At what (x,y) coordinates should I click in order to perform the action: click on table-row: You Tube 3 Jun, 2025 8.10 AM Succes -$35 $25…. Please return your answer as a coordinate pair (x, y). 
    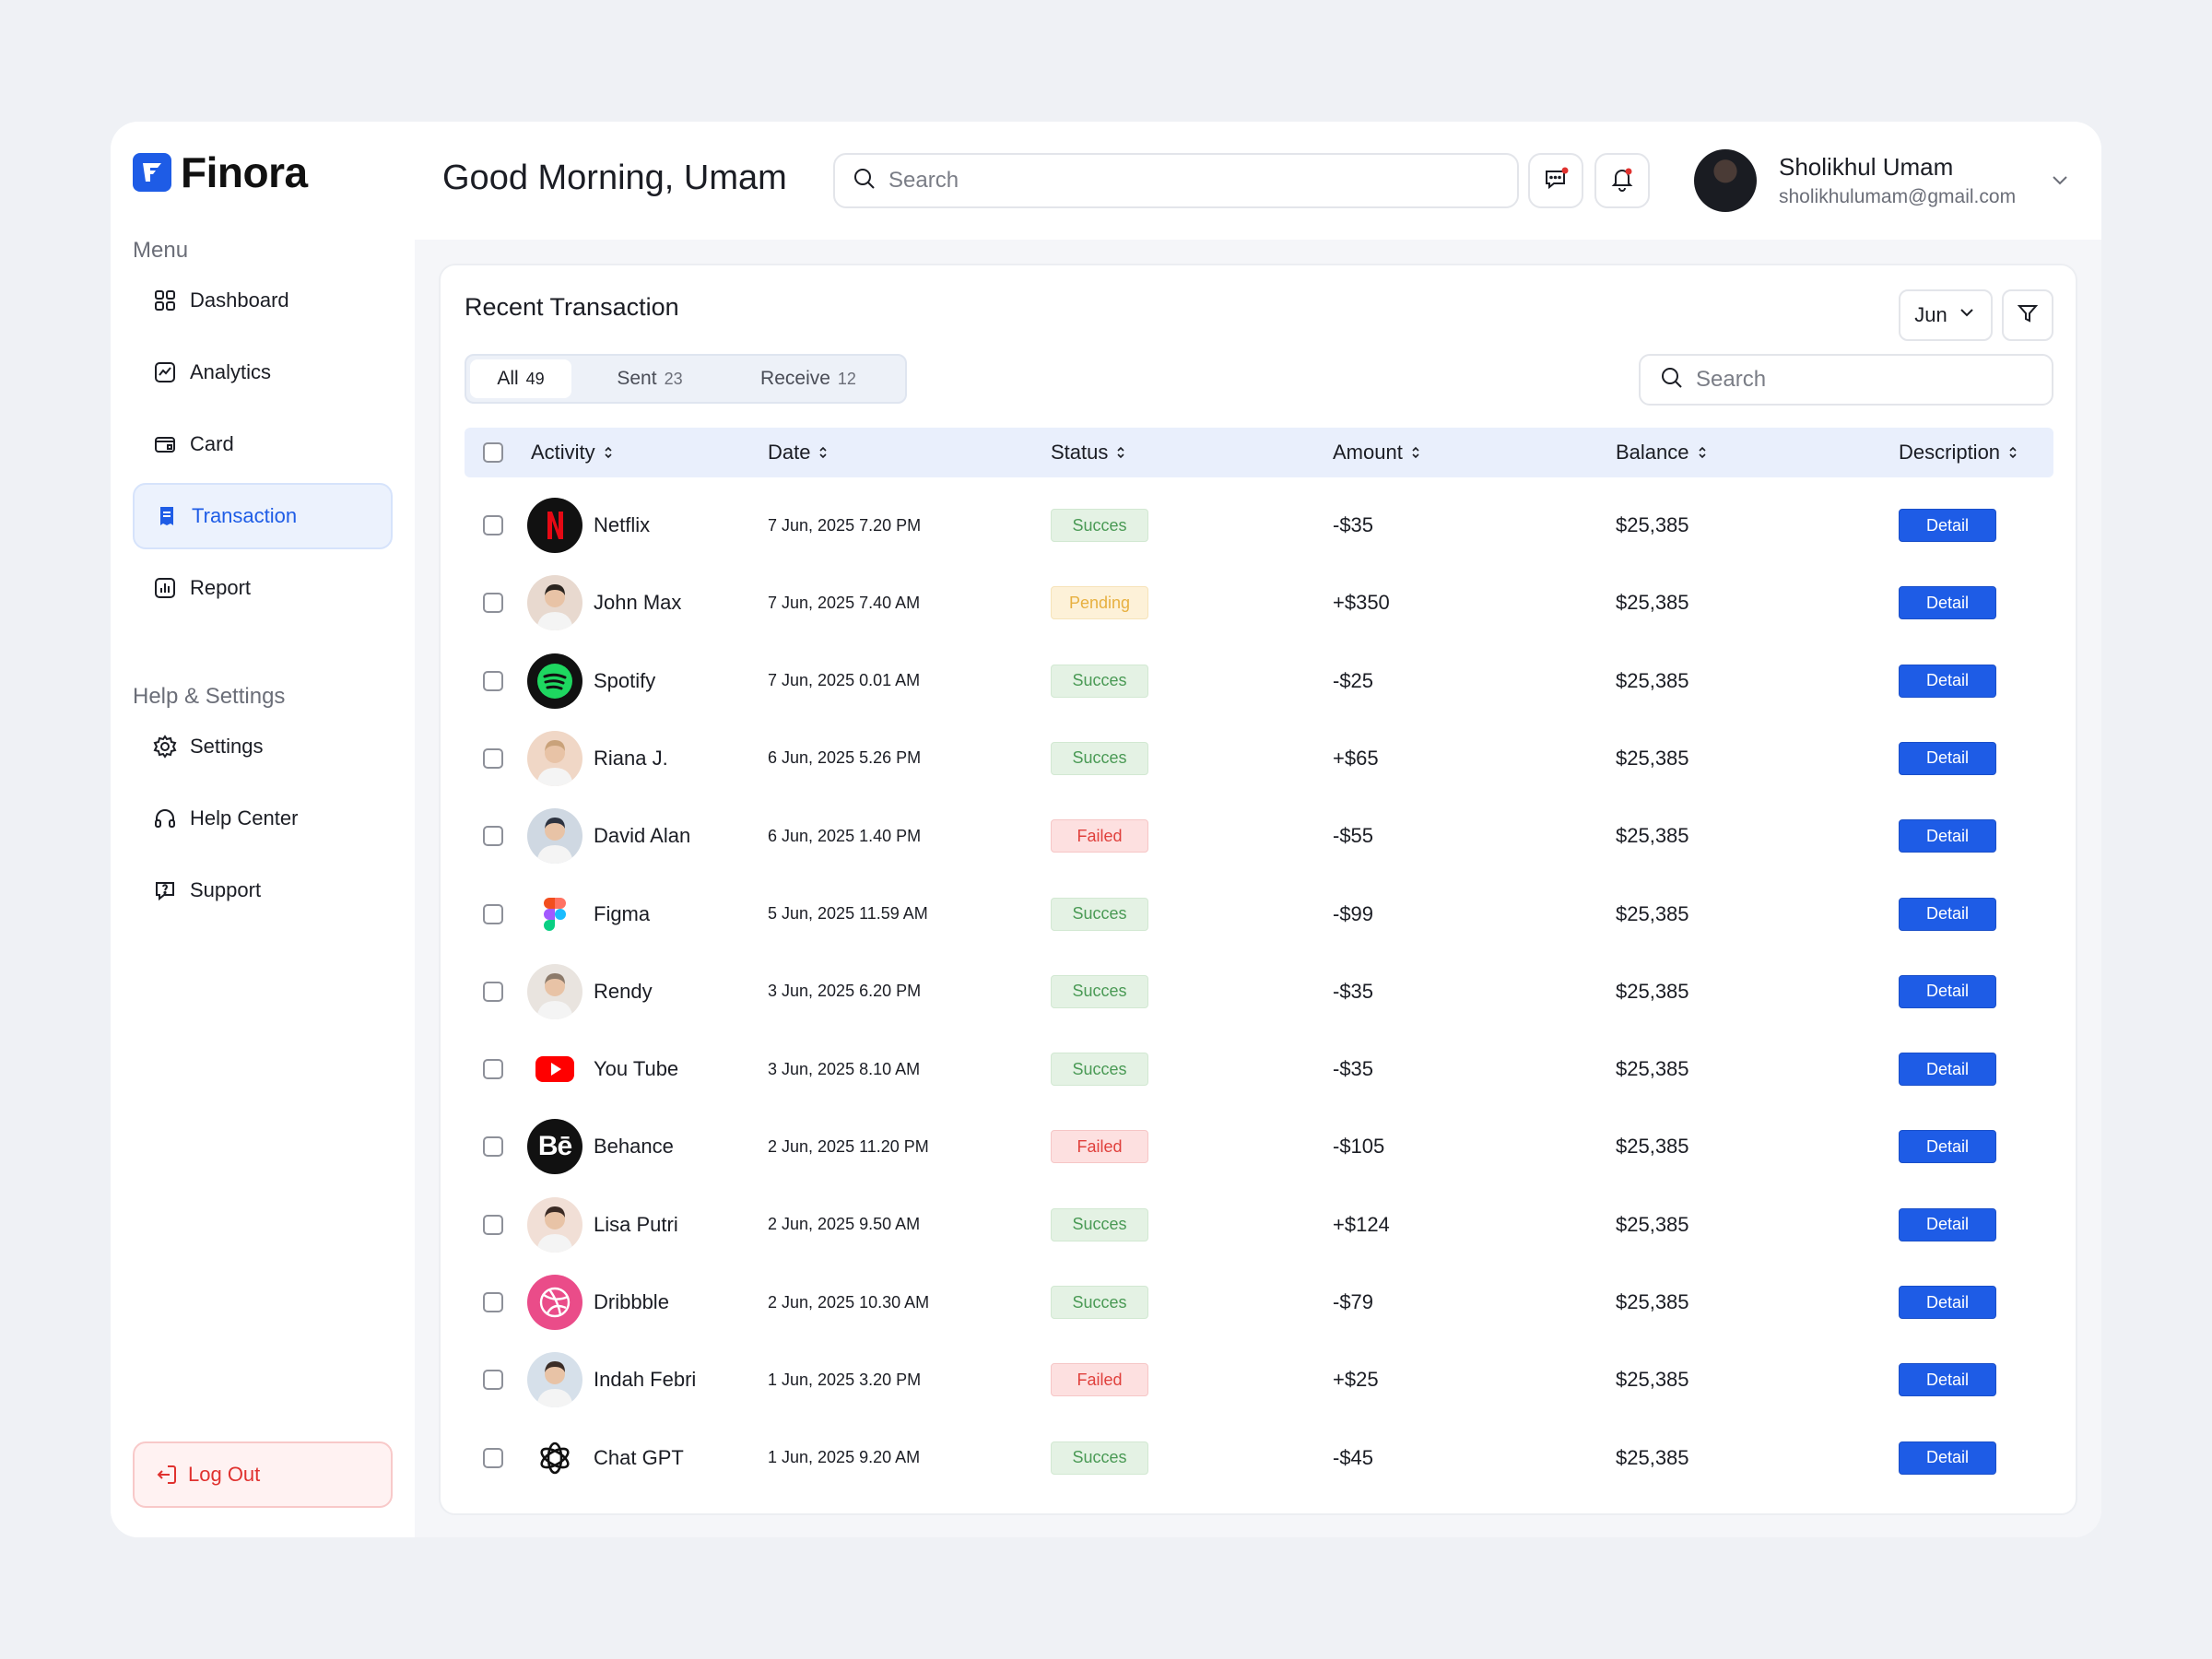
    Looking at the image, I should click on (1259, 1069).